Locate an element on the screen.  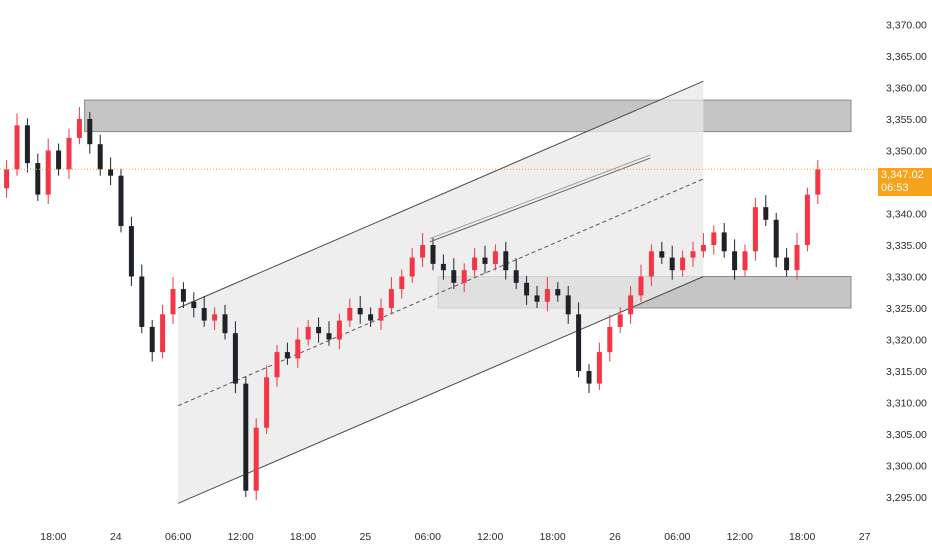
y-tick-label: 3,355.00 is located at coordinates (906, 120).